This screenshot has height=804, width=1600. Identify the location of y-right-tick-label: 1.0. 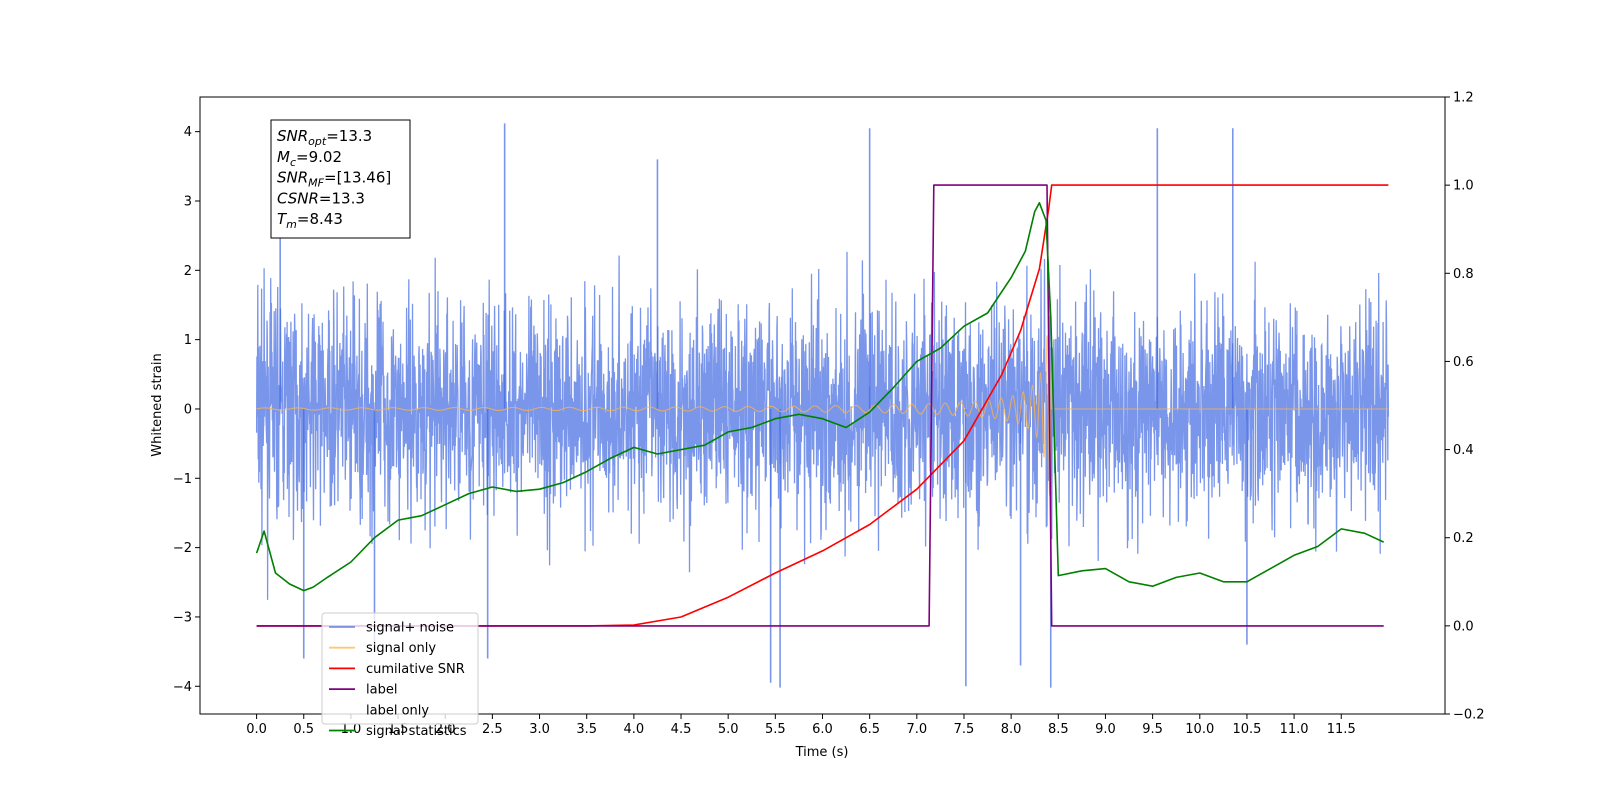
(1463, 186).